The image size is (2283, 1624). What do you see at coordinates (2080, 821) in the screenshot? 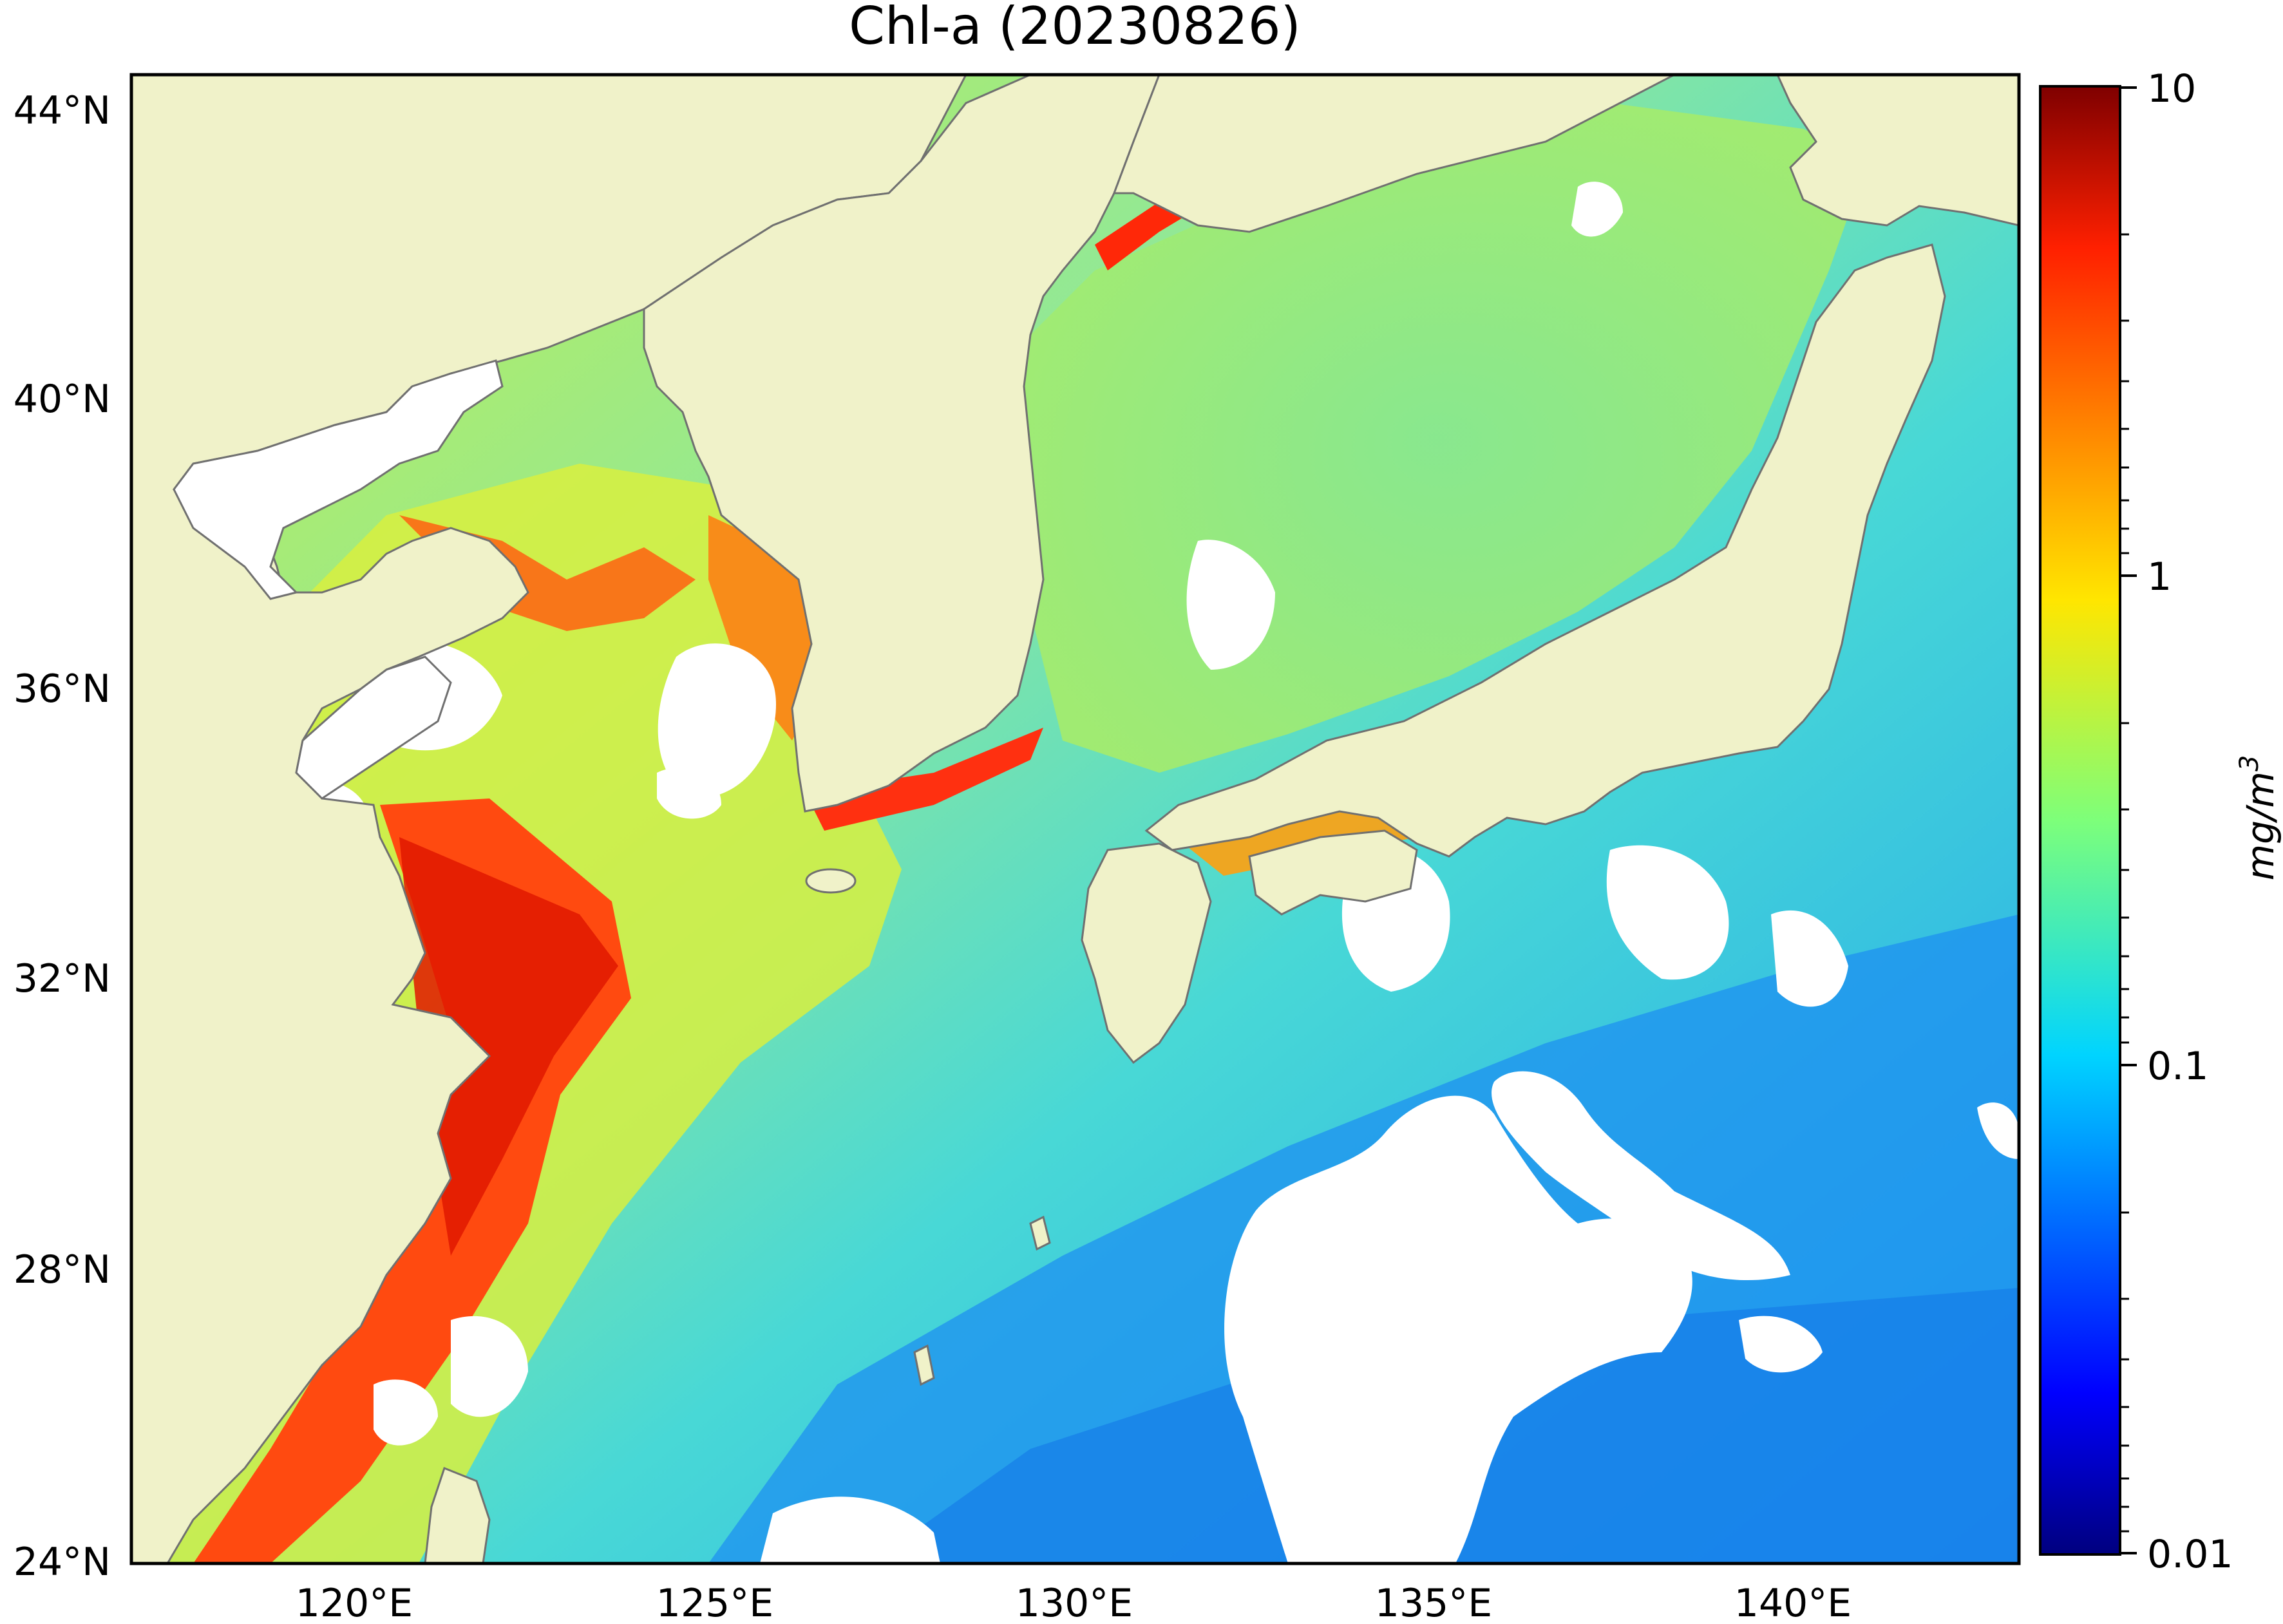
I see `colorbar-gradient` at bounding box center [2080, 821].